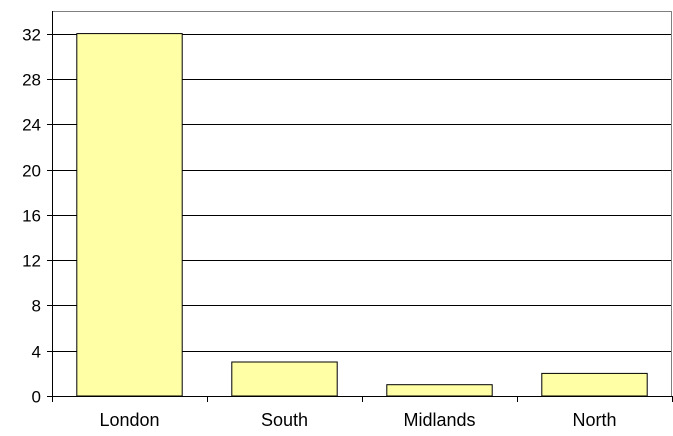 The image size is (673, 436). I want to click on y-tick-label: 20, so click(31, 171).